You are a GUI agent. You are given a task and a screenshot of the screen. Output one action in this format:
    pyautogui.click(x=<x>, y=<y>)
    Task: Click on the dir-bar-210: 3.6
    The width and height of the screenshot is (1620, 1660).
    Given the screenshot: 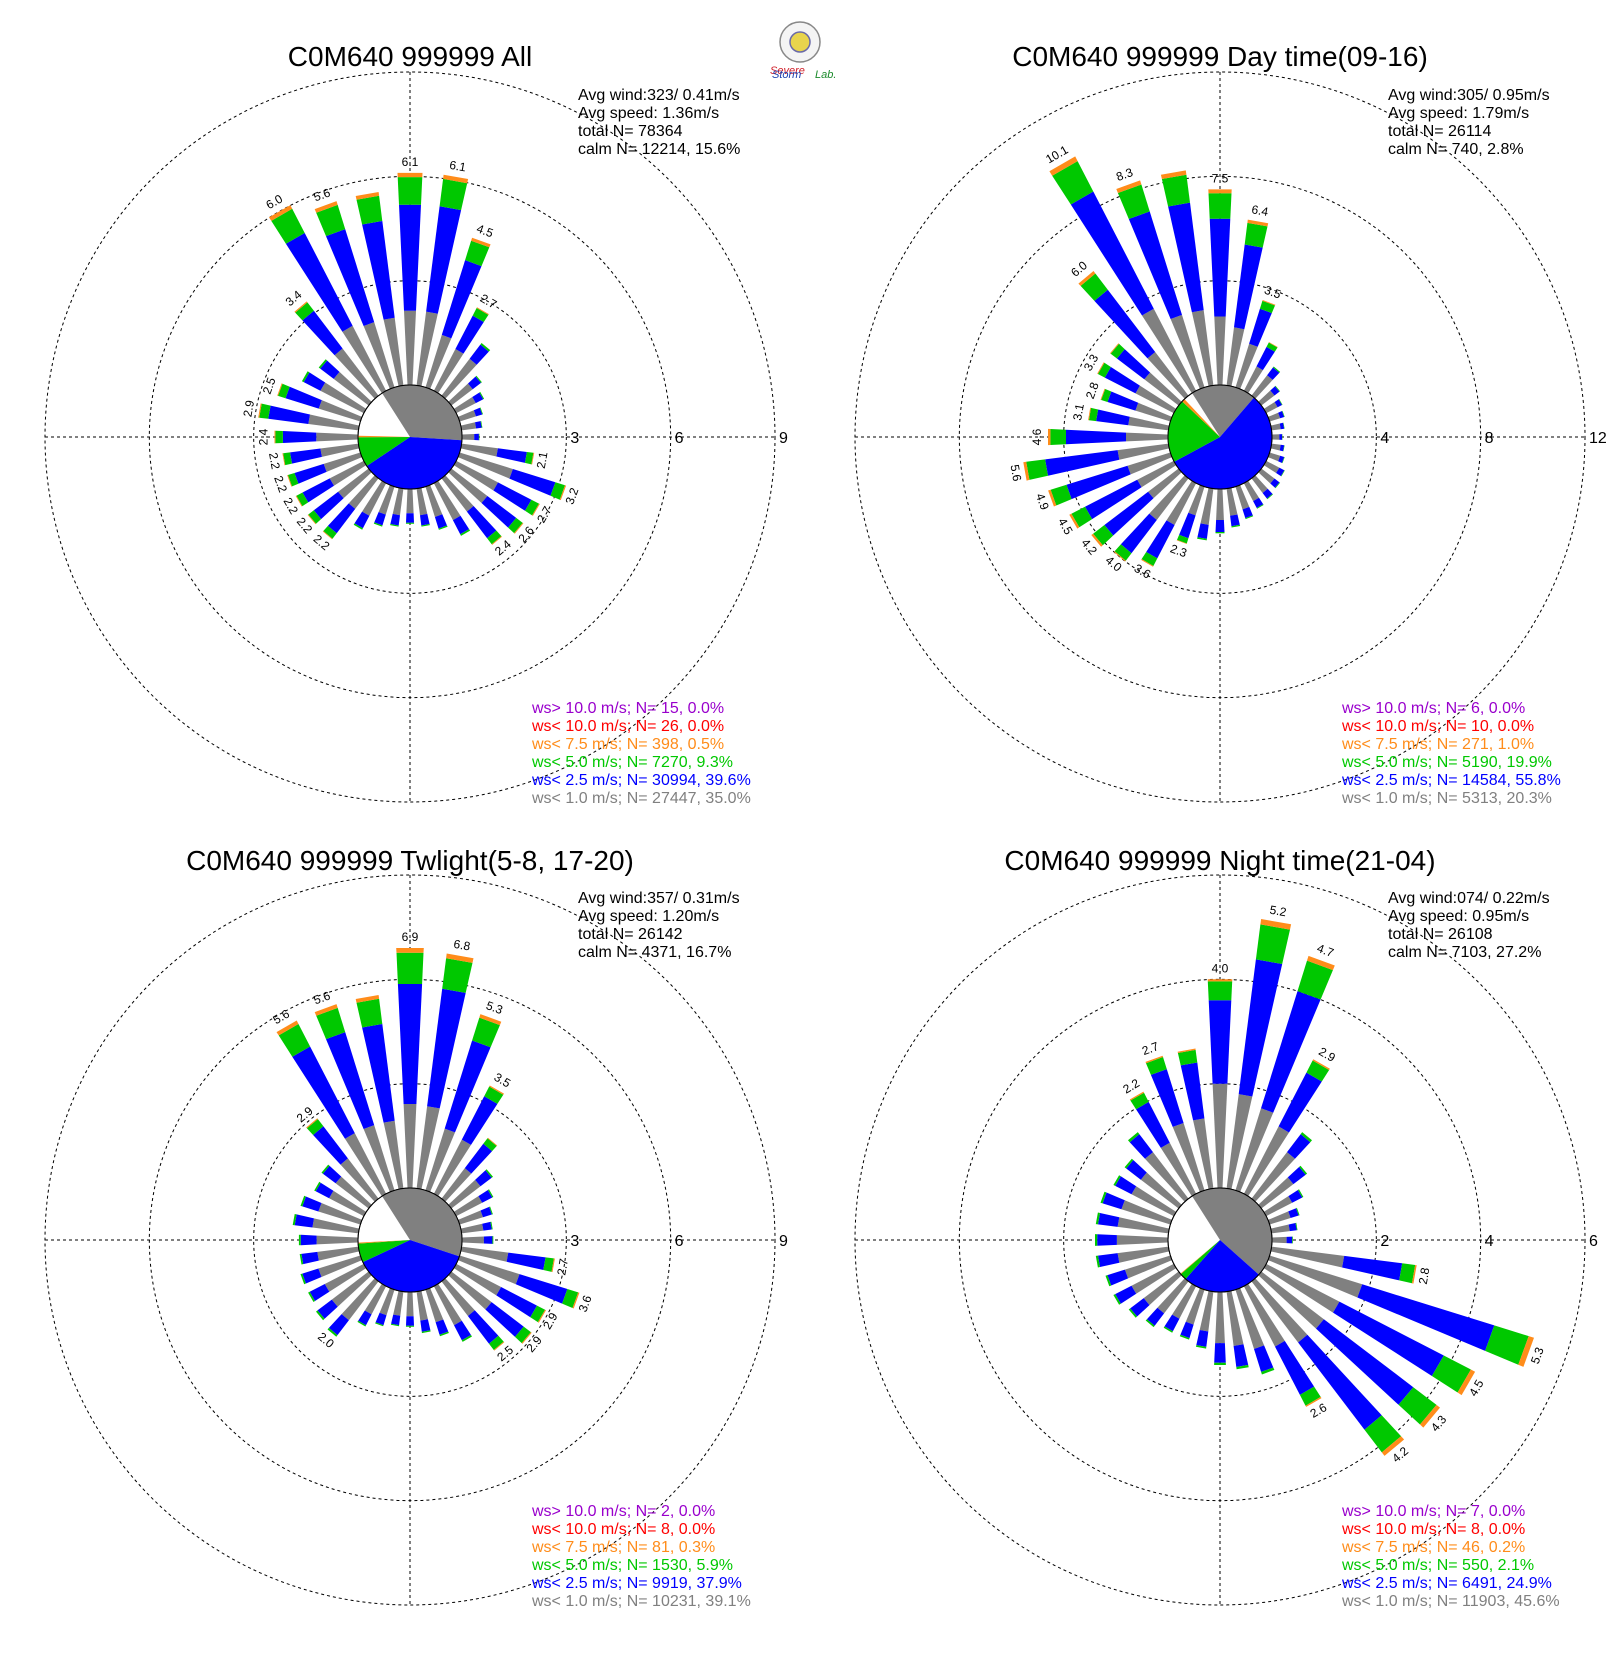 What is the action you would take?
    pyautogui.click(x=1164, y=531)
    